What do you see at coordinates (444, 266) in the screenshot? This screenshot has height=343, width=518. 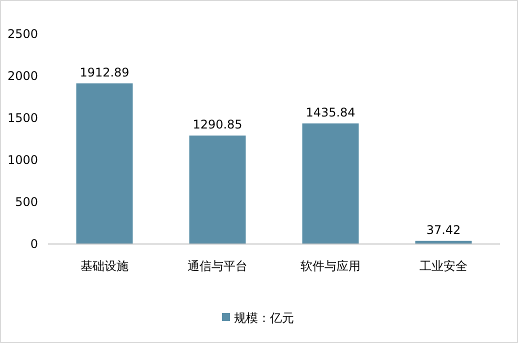 I see `x-tick-label: 工业安全` at bounding box center [444, 266].